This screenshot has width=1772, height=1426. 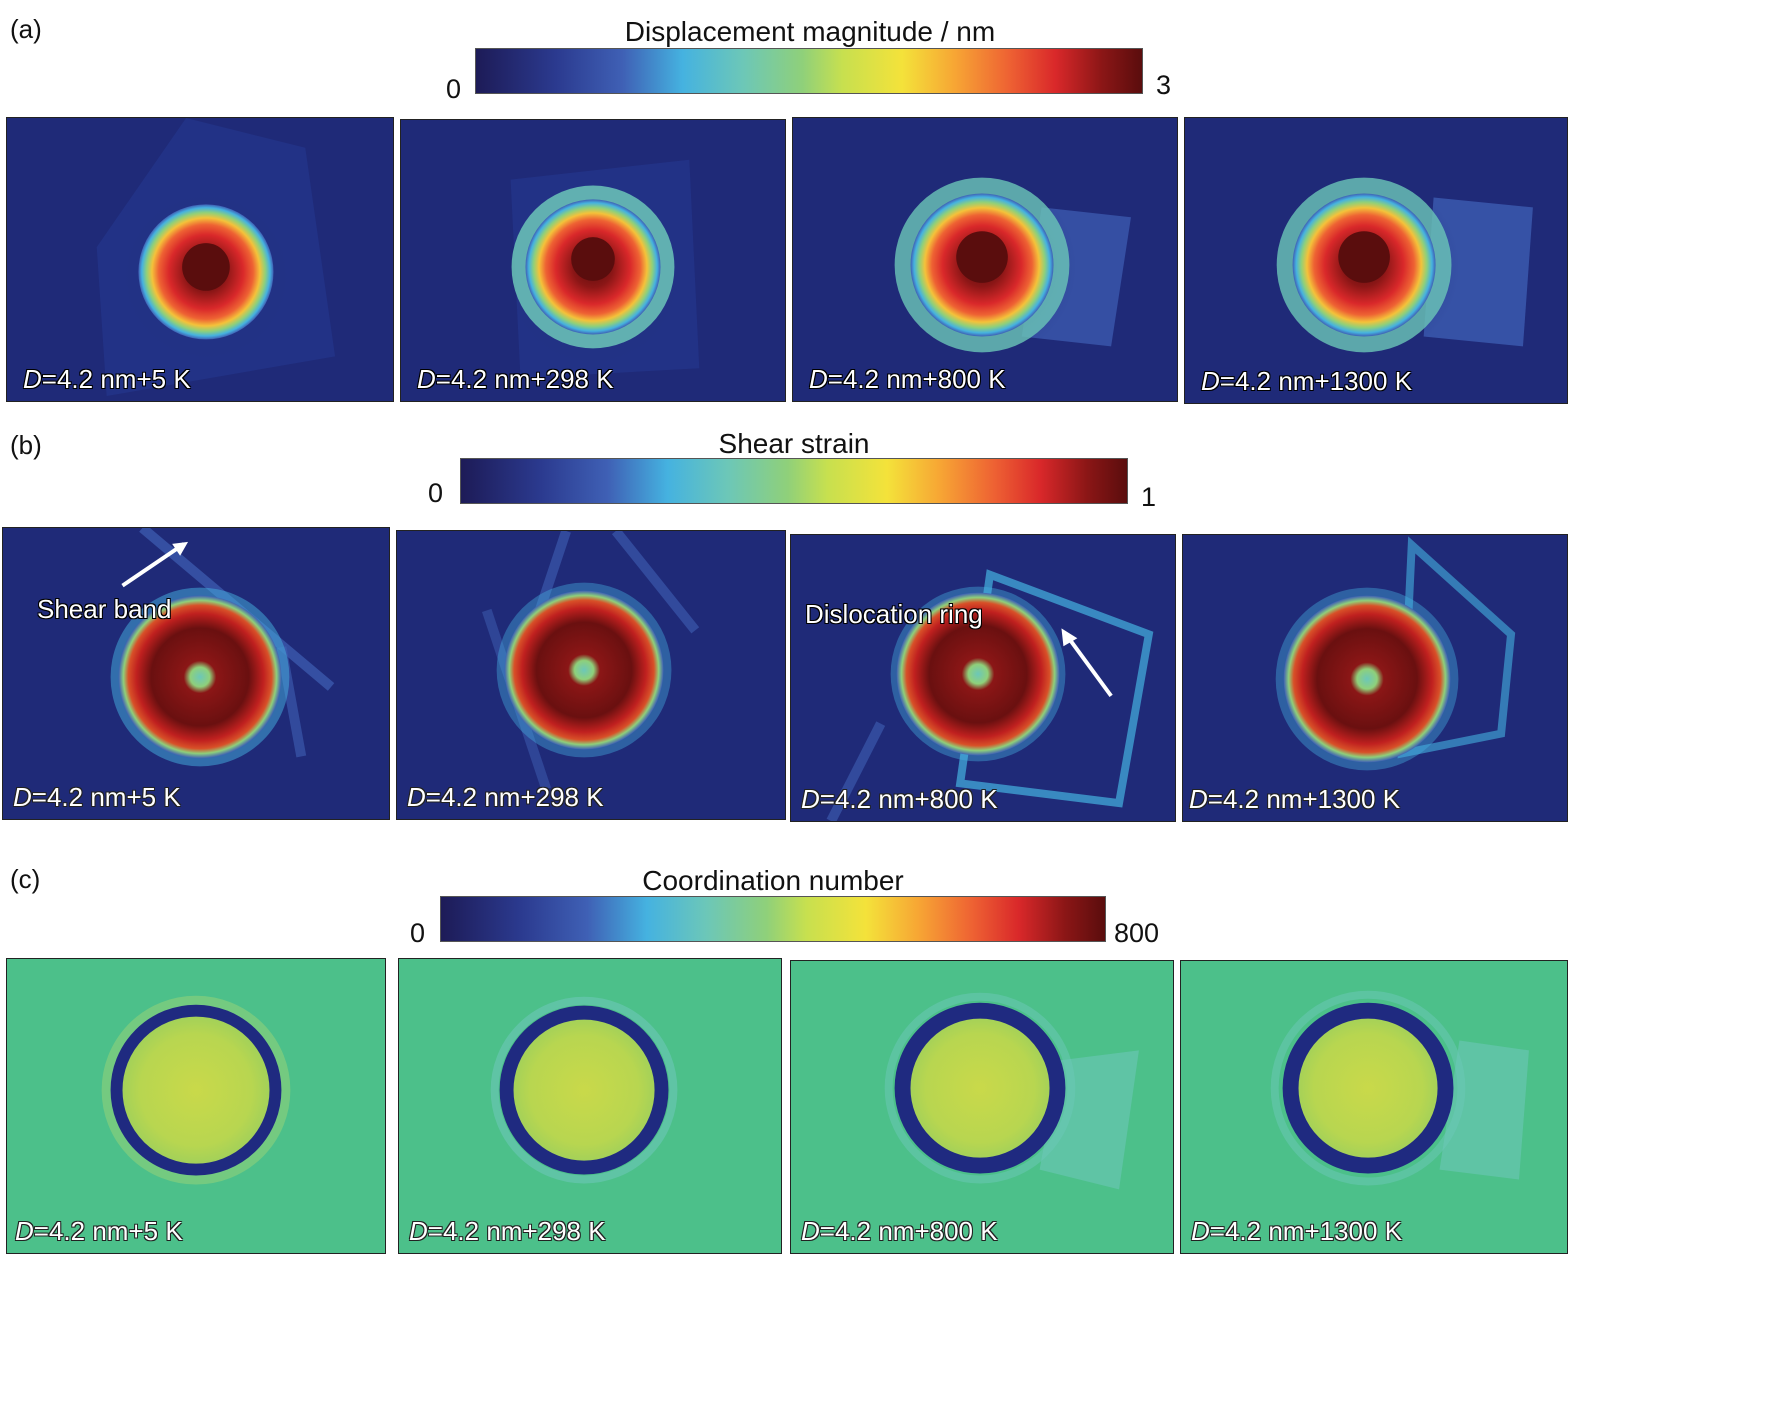 I want to click on map-a-2: D=4.2 nm+298 K, so click(x=593, y=260).